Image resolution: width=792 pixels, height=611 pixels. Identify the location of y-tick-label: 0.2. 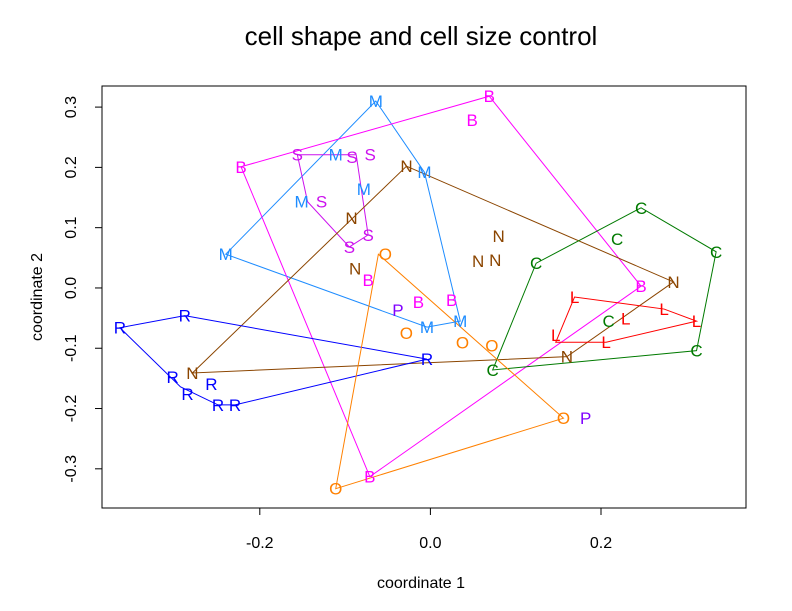
(71, 167).